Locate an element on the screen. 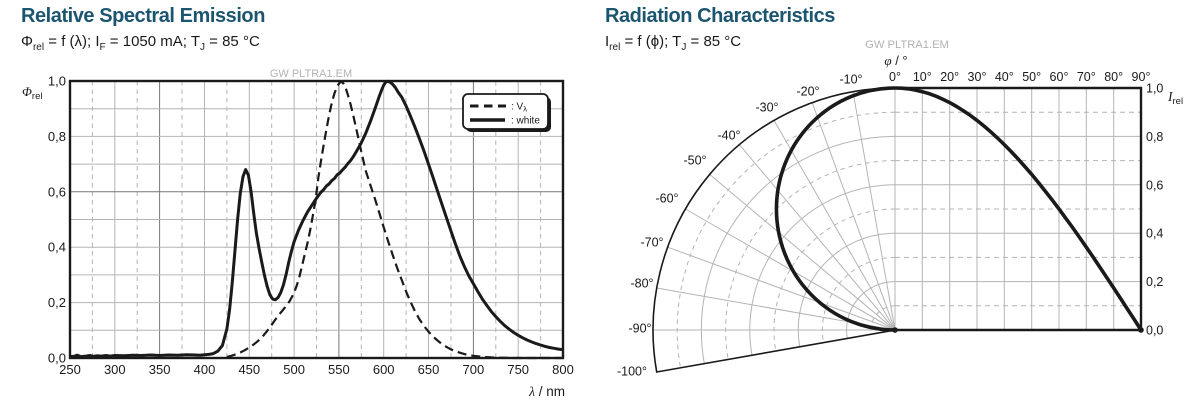 The image size is (1200, 402). svg-text: 300 is located at coordinates (115, 369).